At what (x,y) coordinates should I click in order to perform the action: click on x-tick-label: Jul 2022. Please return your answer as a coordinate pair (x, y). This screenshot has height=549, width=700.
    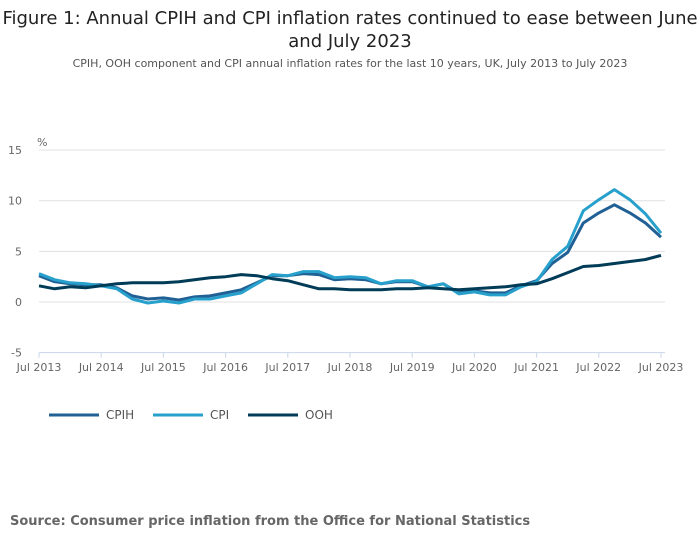
    Looking at the image, I should click on (598, 367).